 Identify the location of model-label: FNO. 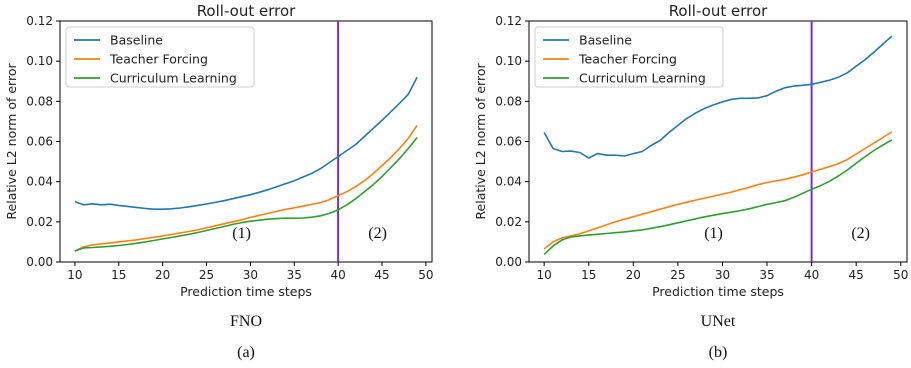
(246, 321).